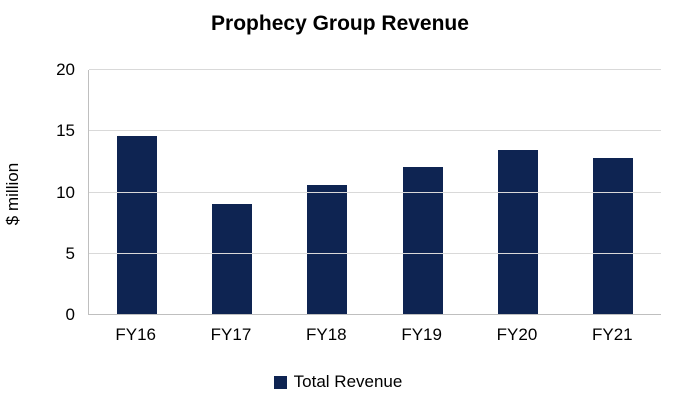 Image resolution: width=676 pixels, height=417 pixels. Describe the element at coordinates (12, 194) in the screenshot. I see `y-axis-title: $ million` at that location.